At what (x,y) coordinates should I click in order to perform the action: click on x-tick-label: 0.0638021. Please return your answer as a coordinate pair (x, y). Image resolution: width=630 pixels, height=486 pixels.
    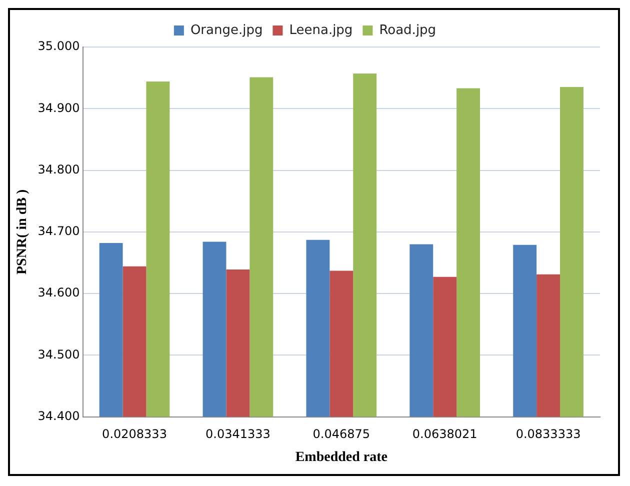
    Looking at the image, I should click on (445, 434).